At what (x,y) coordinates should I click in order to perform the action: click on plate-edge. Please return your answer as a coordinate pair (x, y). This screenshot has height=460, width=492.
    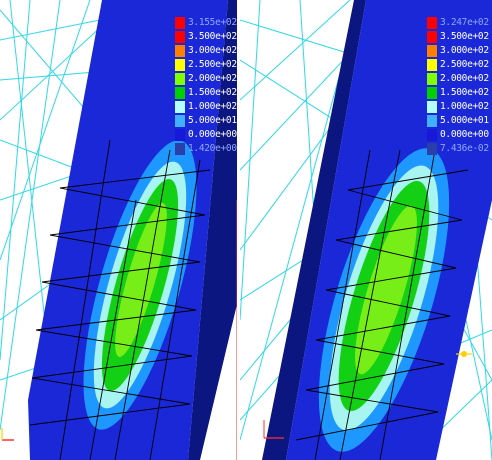
    Looking at the image, I should click on (213, 230).